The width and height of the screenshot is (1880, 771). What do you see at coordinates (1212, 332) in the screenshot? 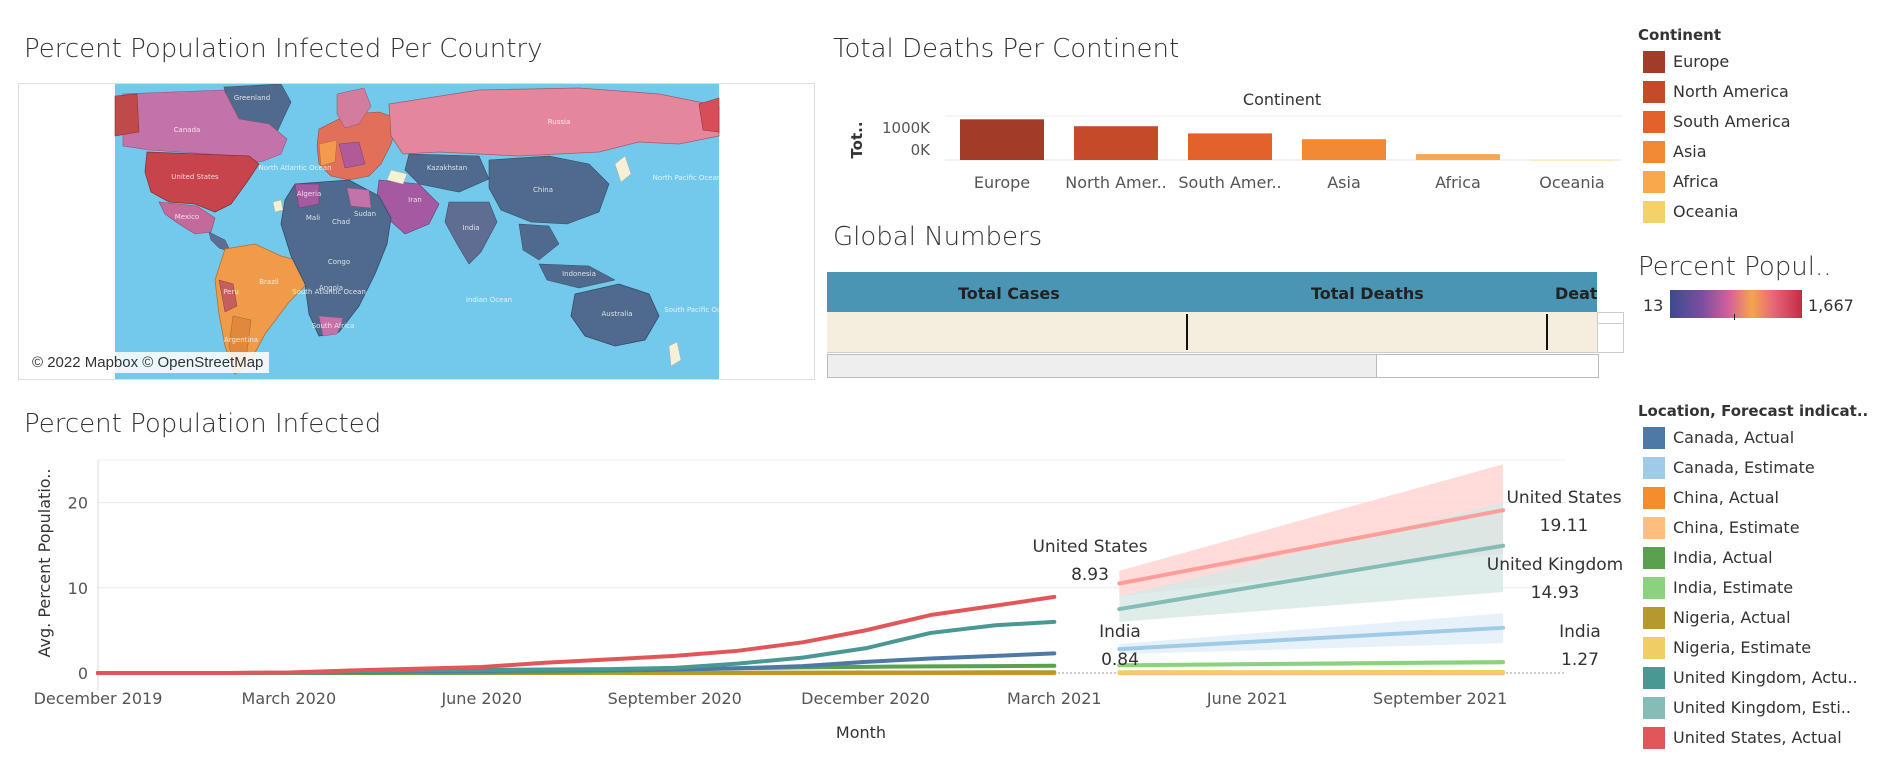
I see `global-numbers-row` at bounding box center [1212, 332].